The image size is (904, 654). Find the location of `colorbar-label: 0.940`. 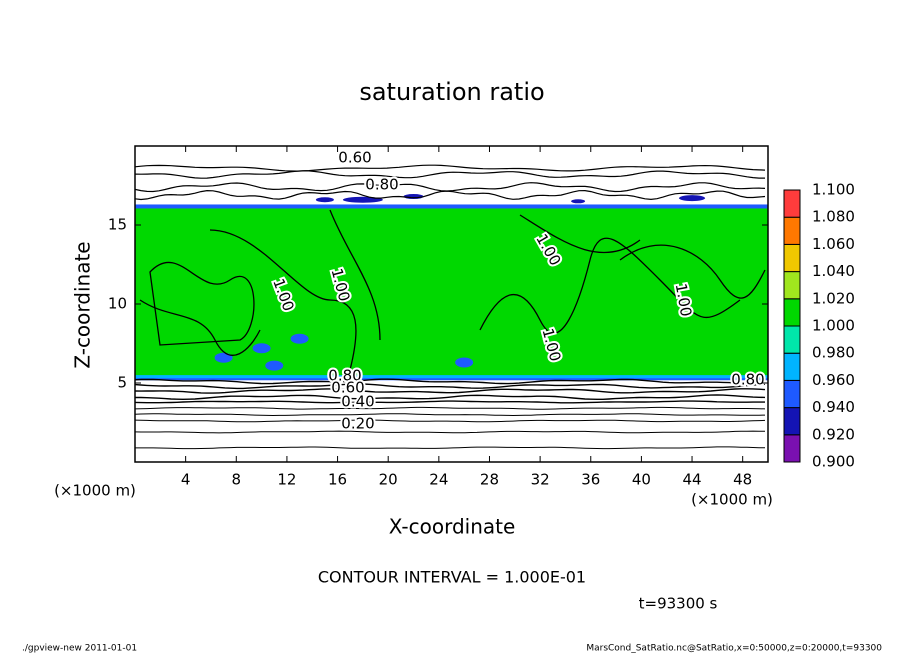

colorbar-label: 0.940 is located at coordinates (833, 407).